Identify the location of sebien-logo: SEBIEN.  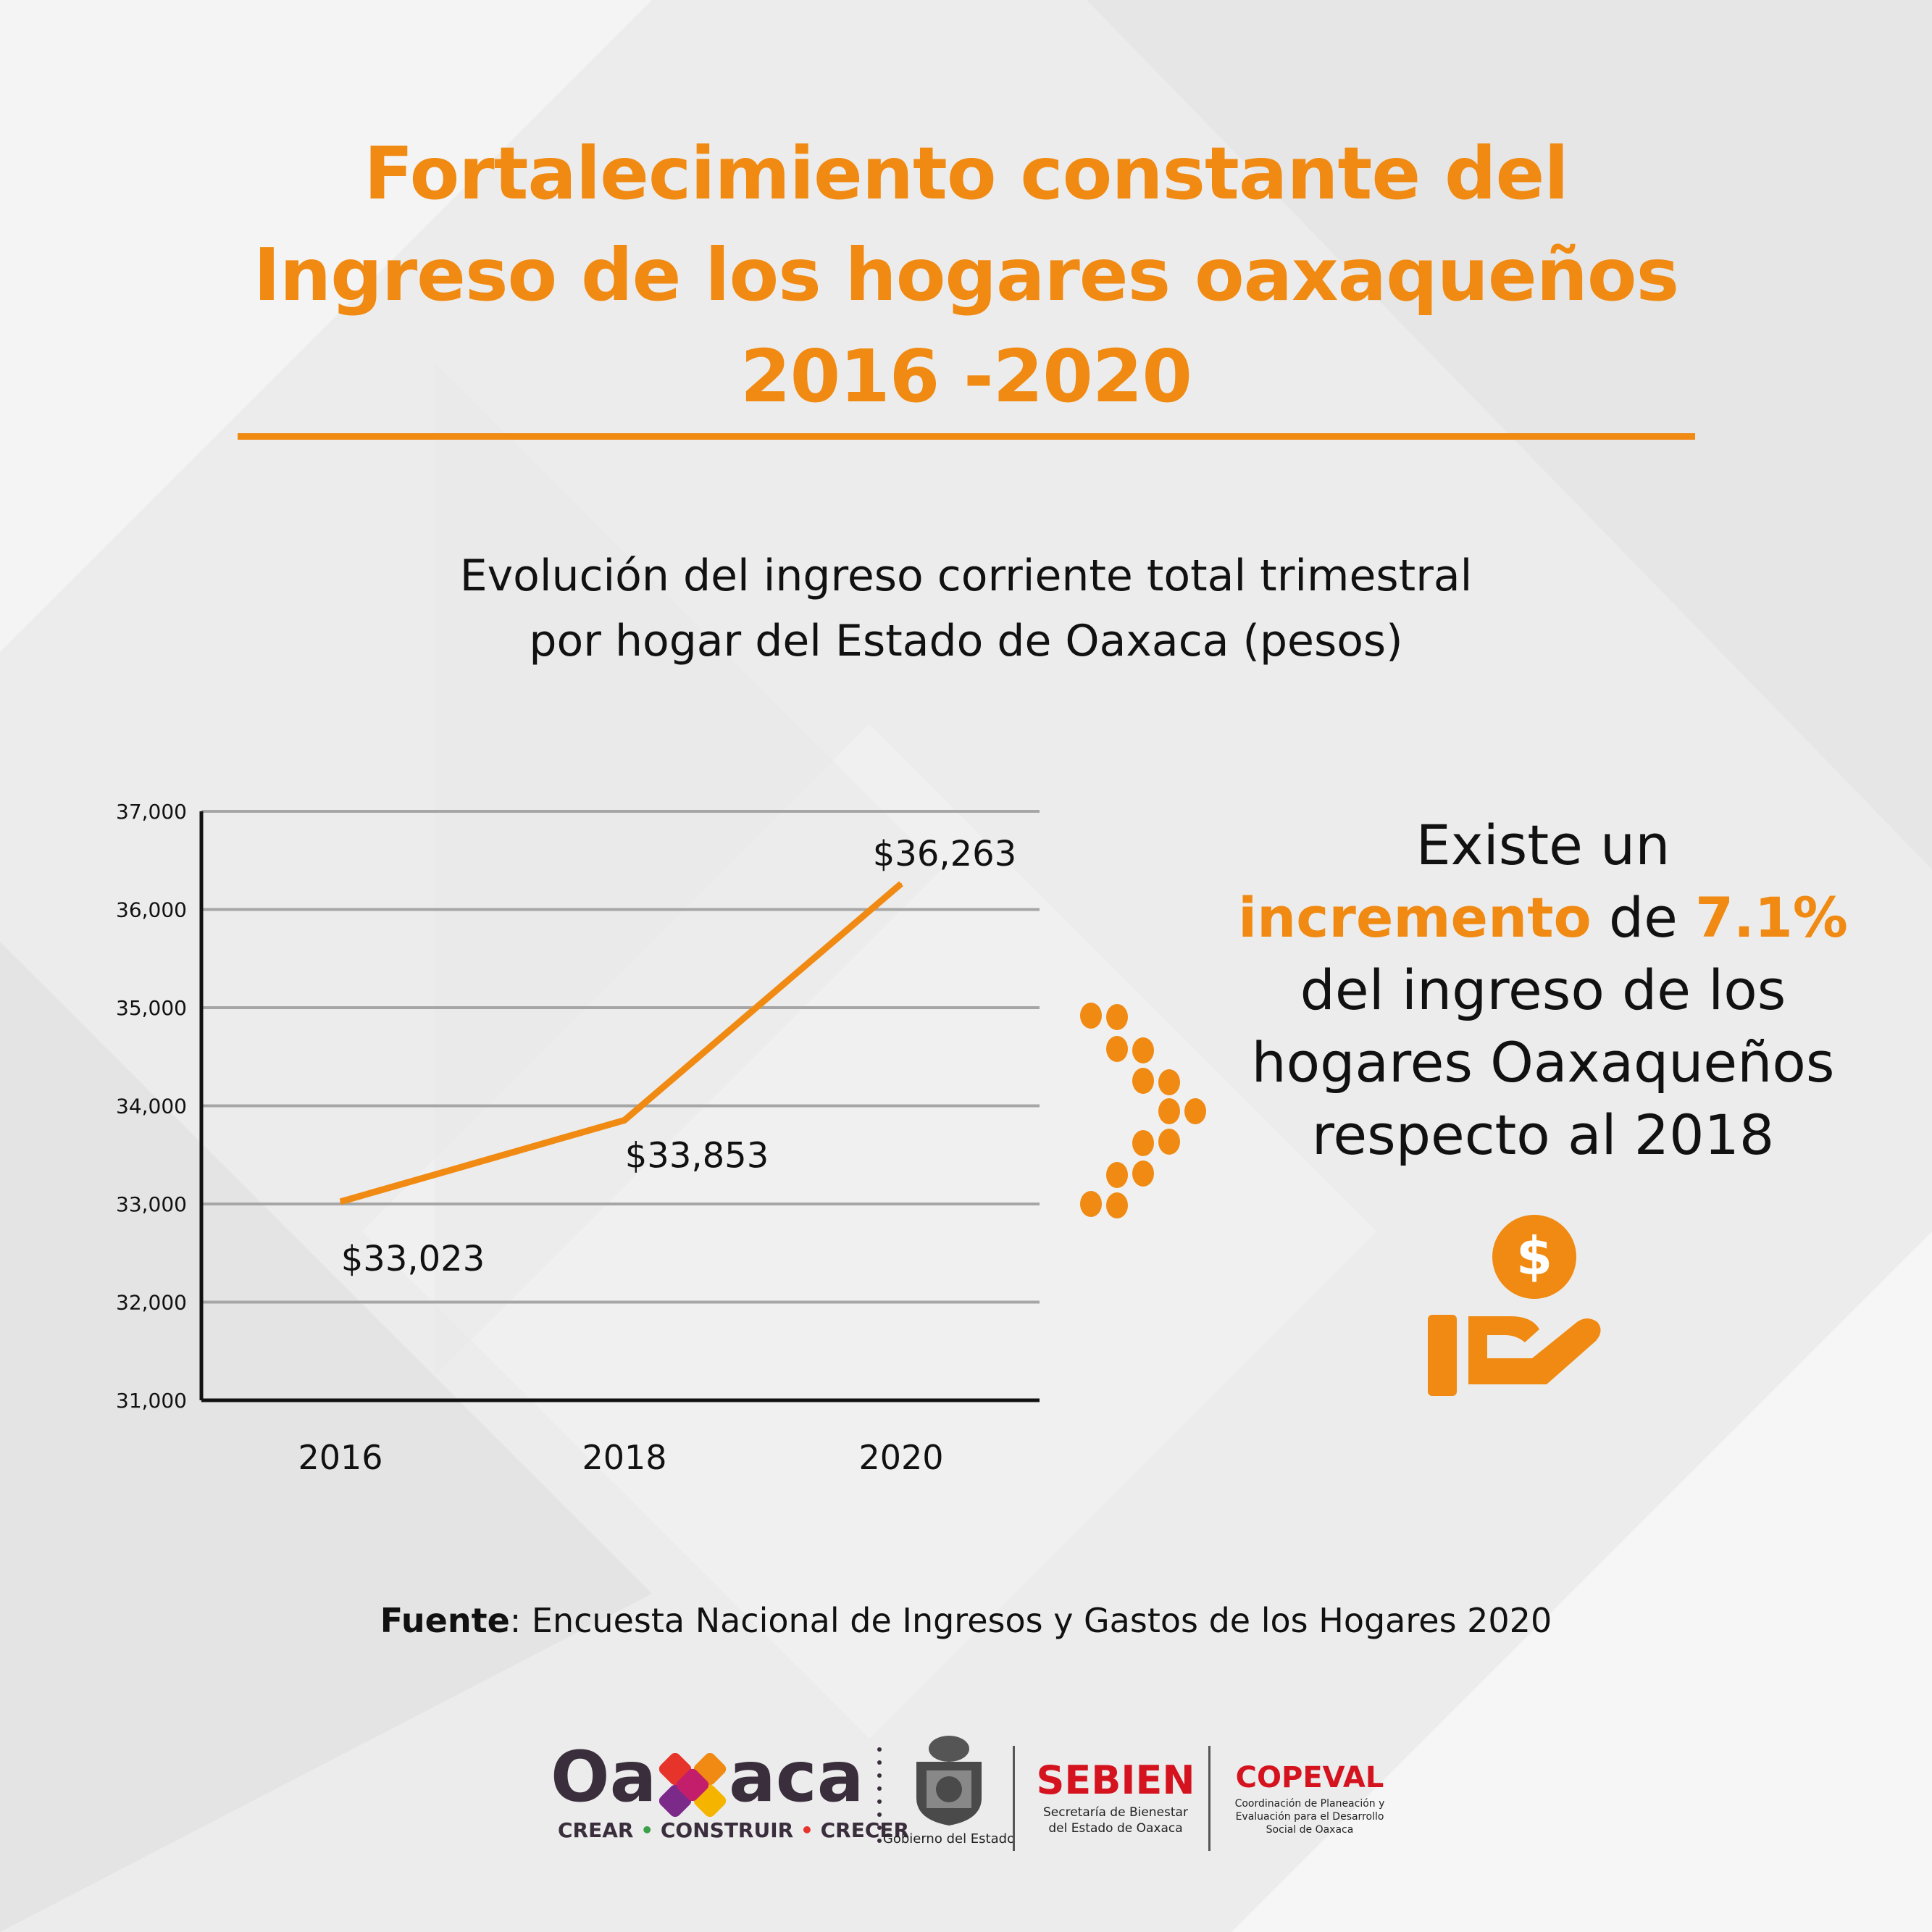
(1115, 1780).